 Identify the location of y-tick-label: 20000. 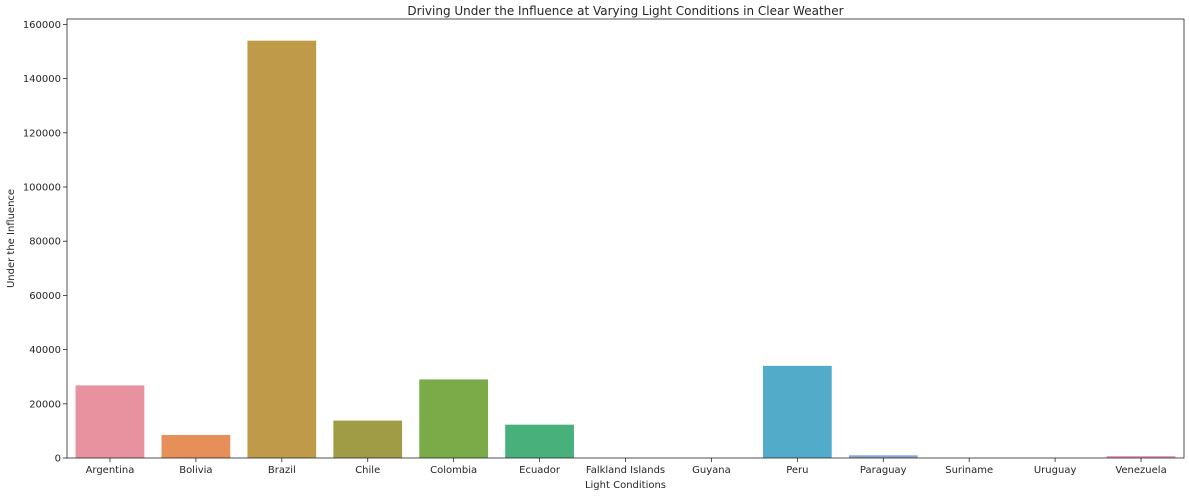
(45, 404).